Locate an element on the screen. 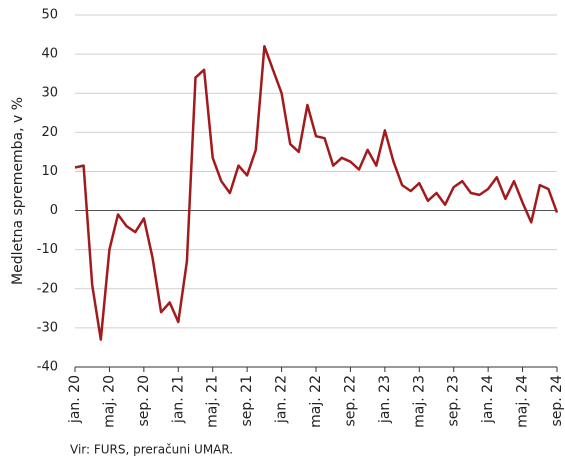  y-tick-label: 0 is located at coordinates (54, 210).